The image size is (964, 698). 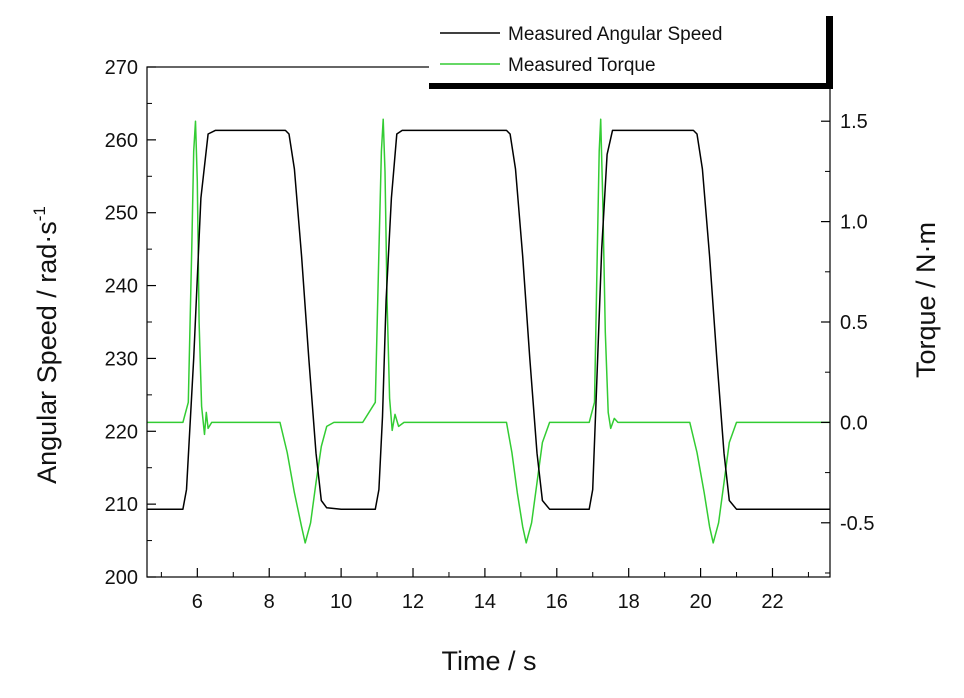 I want to click on y-left-tick-label-260: 260, so click(x=121, y=141).